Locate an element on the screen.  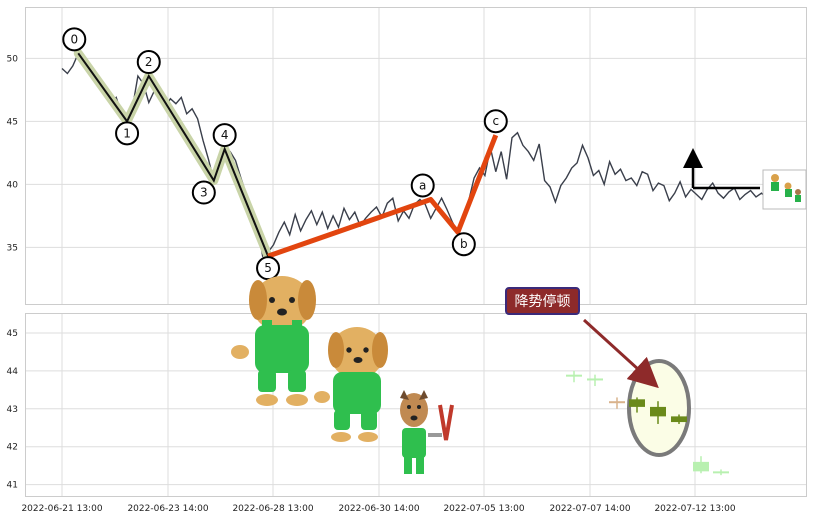
candles is located at coordinates (647, 423).